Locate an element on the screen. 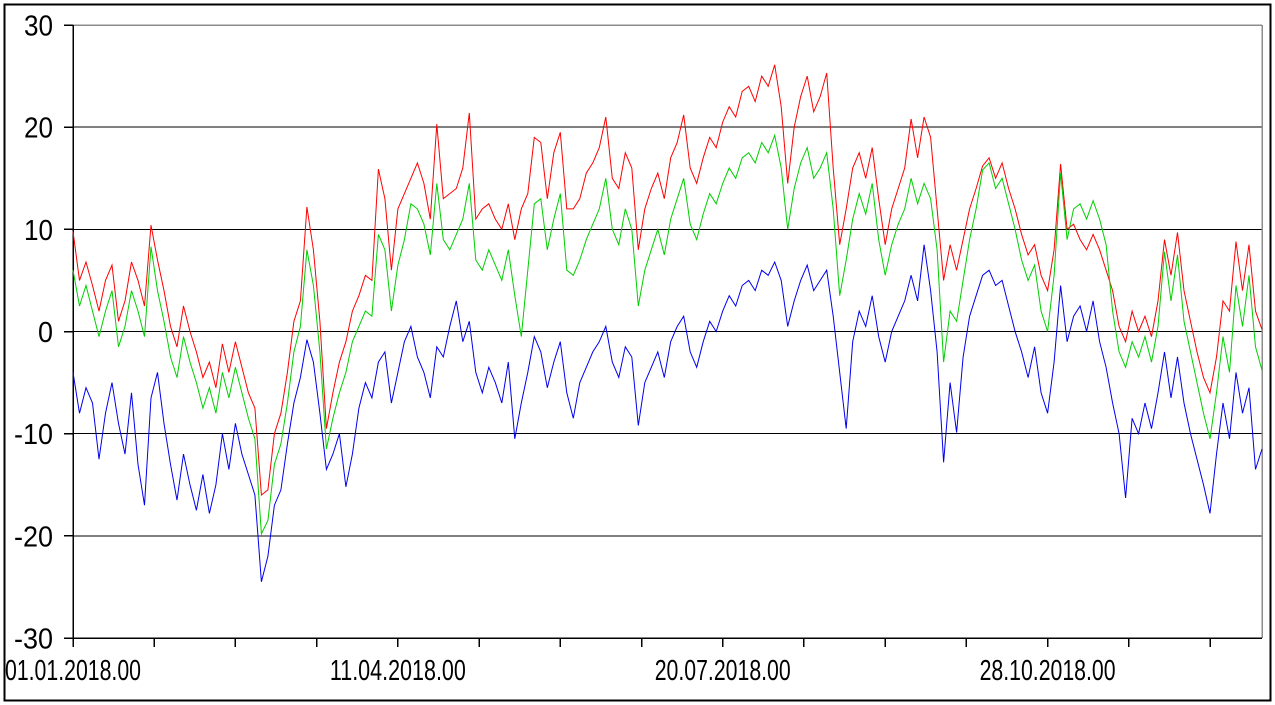 The width and height of the screenshot is (1275, 705). y-tick-label-30: 30 is located at coordinates (38, 27).